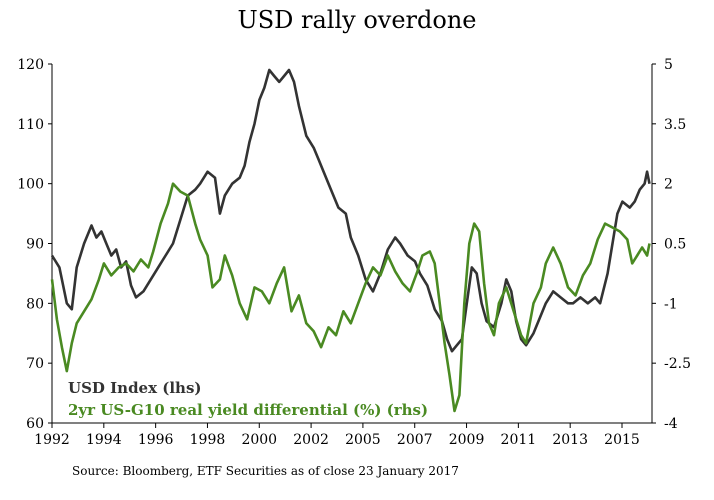 The width and height of the screenshot is (714, 500). Describe the element at coordinates (208, 440) in the screenshot. I see `x-tick-label: 1998` at that location.